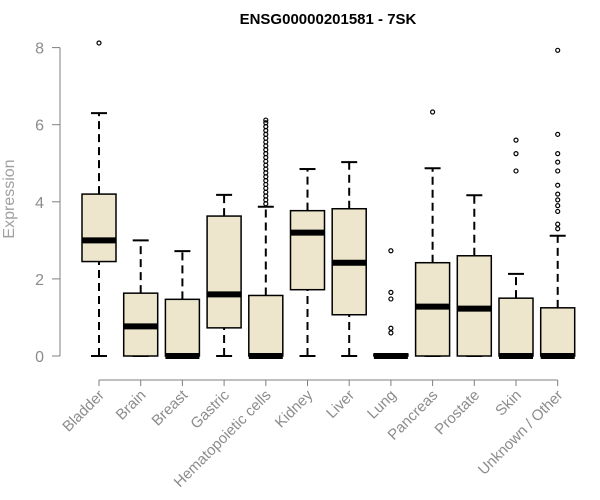 This screenshot has width=600, height=500. I want to click on y-axis: 0 2 4 6 8, so click(48, 203).